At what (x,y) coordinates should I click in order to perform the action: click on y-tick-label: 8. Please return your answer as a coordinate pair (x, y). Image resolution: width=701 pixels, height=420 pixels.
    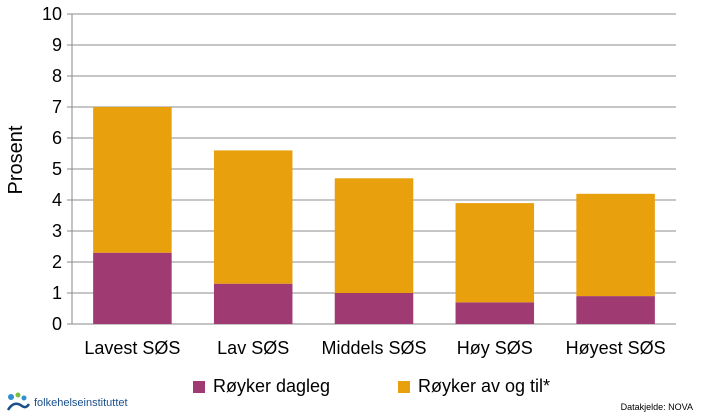
    Looking at the image, I should click on (57, 76).